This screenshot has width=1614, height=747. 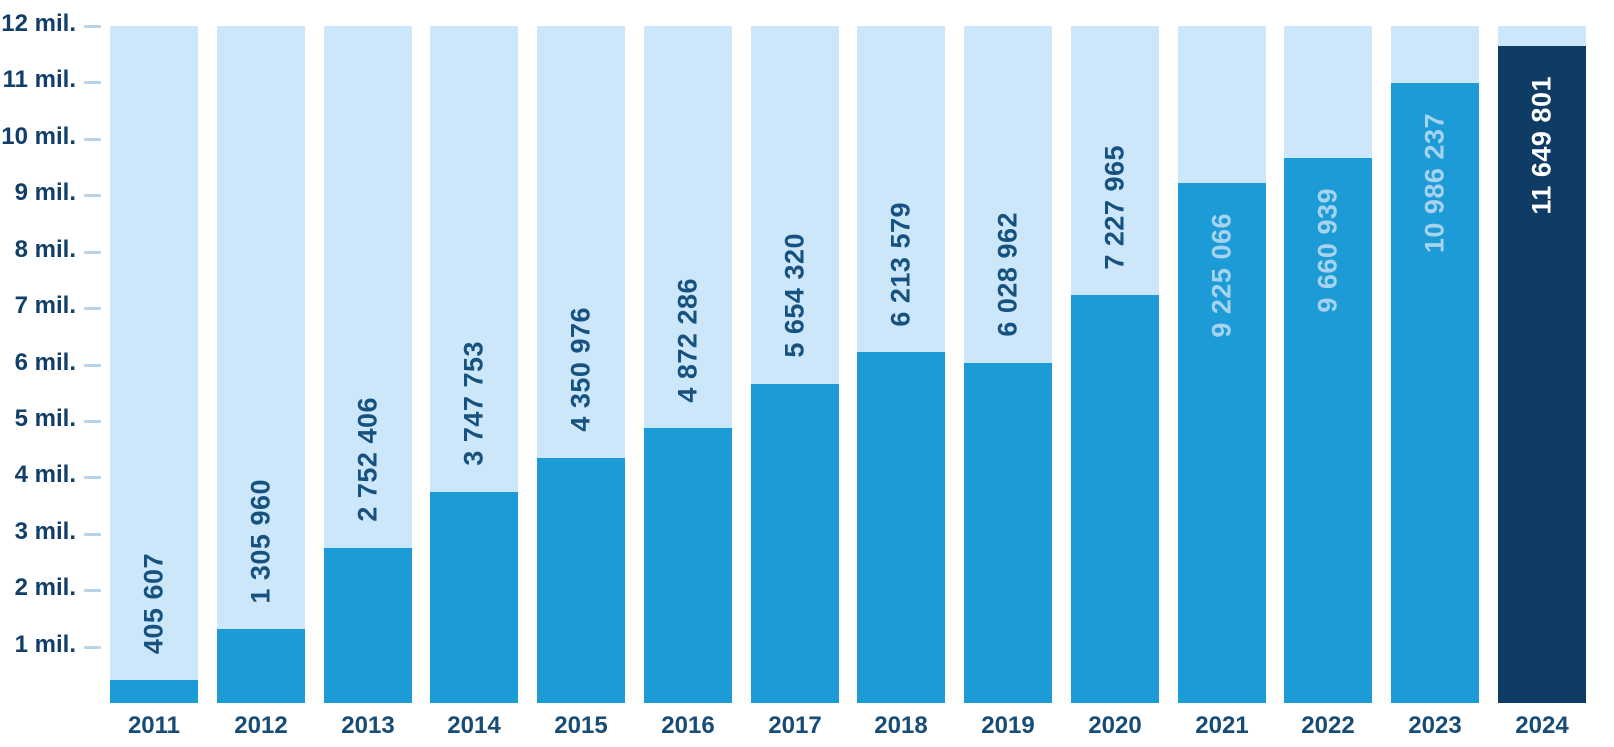 I want to click on bar-column-2022: 9 660 939, so click(x=1328, y=364).